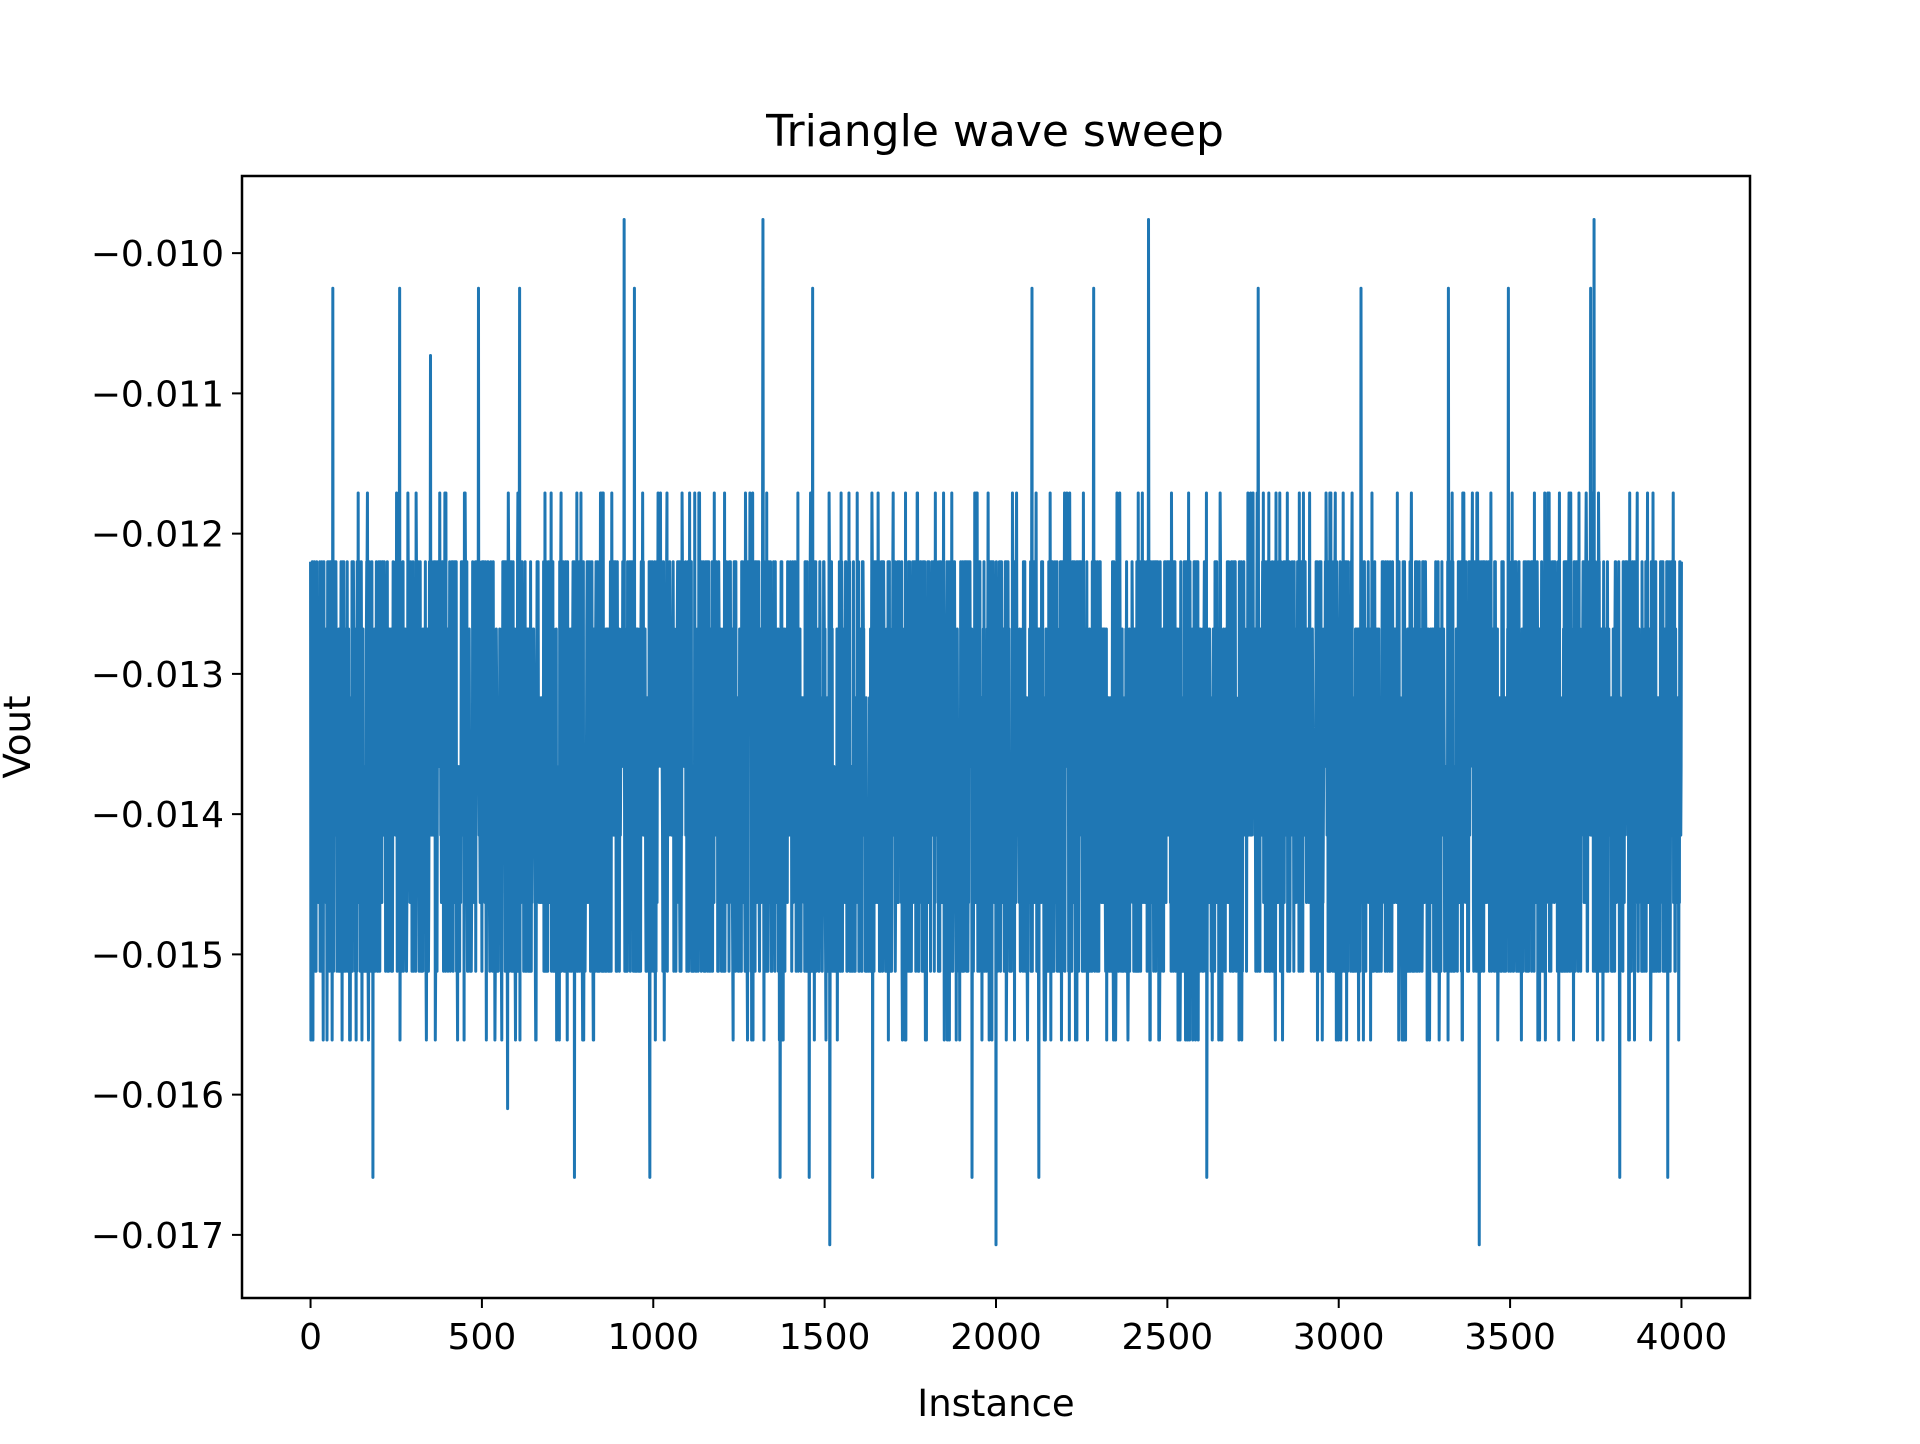  What do you see at coordinates (994, 131) in the screenshot?
I see `chart-title: Triangle wave sweep` at bounding box center [994, 131].